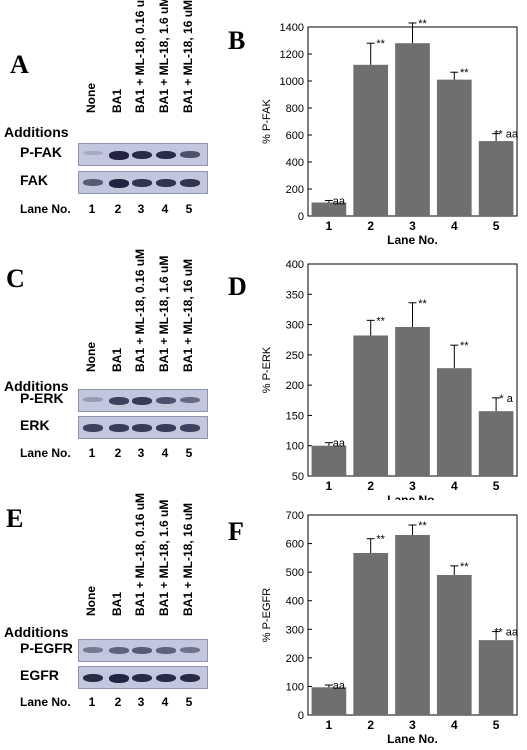 This screenshot has height=750, width=527. What do you see at coordinates (298, 477) in the screenshot?
I see `y-tick-label: 50` at bounding box center [298, 477].